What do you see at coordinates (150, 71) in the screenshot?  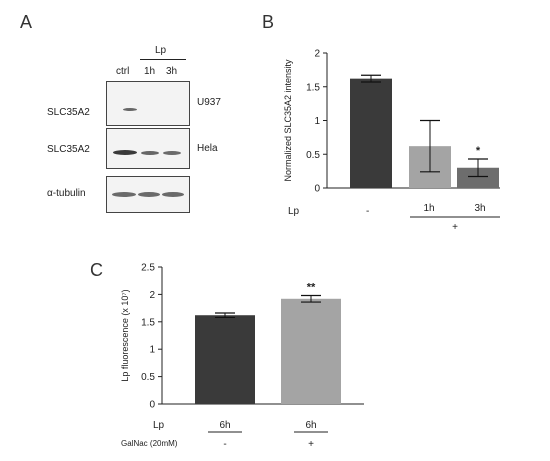 I see `lane-label-1h: 1h` at bounding box center [150, 71].